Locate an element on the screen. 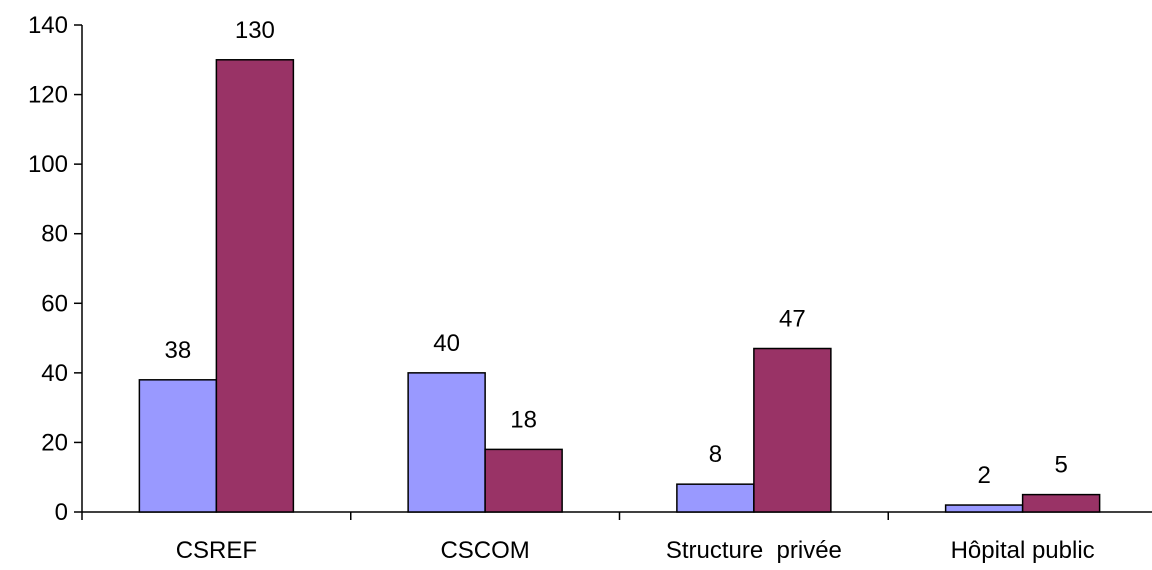  data-label: 130 is located at coordinates (255, 30).